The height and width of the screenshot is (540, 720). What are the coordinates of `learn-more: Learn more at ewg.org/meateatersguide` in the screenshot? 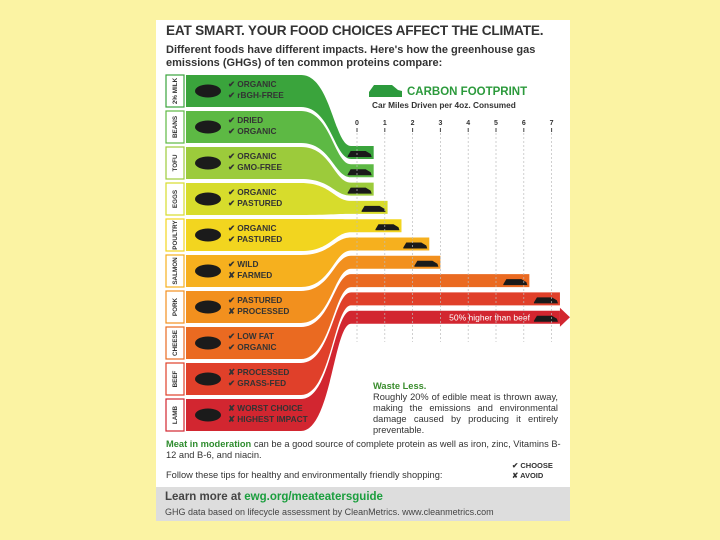 It's located at (274, 497).